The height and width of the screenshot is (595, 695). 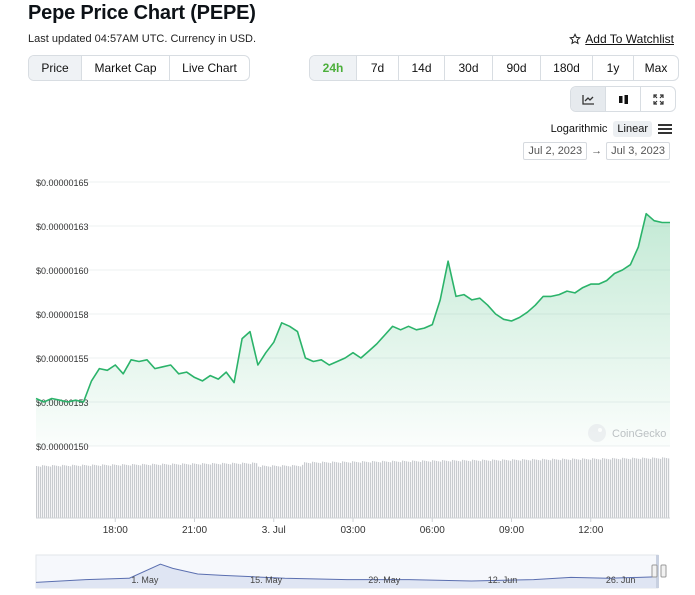 What do you see at coordinates (665, 129) in the screenshot?
I see `hamburger-menu-icon` at bounding box center [665, 129].